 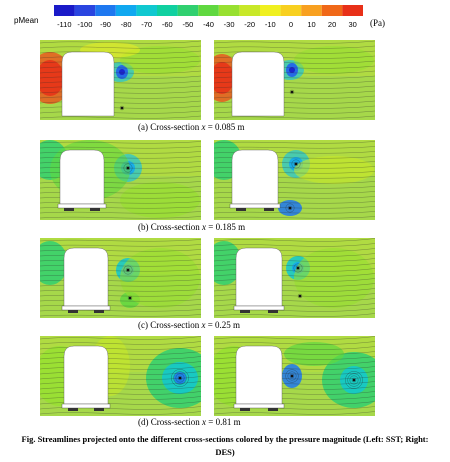 What do you see at coordinates (353, 24) in the screenshot?
I see `colorbar-tick-label: 30` at bounding box center [353, 24].